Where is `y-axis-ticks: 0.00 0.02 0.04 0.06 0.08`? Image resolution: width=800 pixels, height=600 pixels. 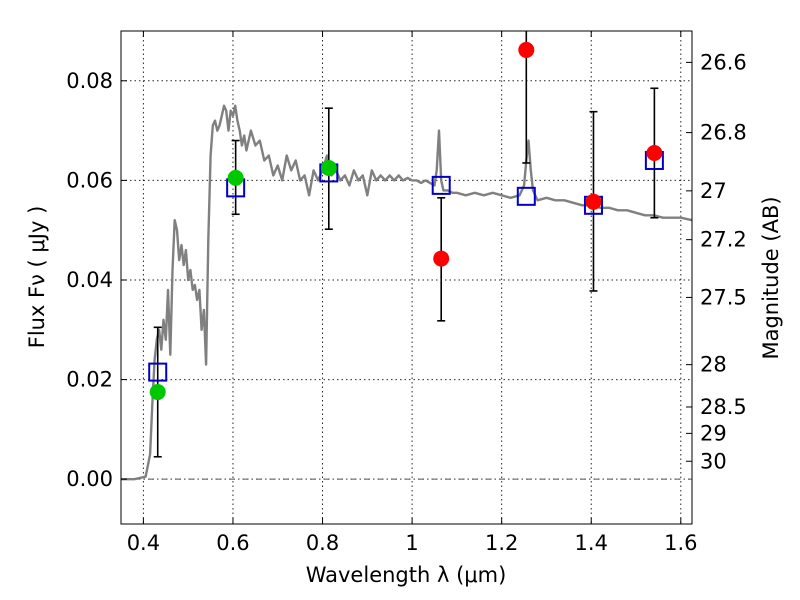 y-axis-ticks: 0.00 0.02 0.04 0.06 0.08 is located at coordinates (96, 280).